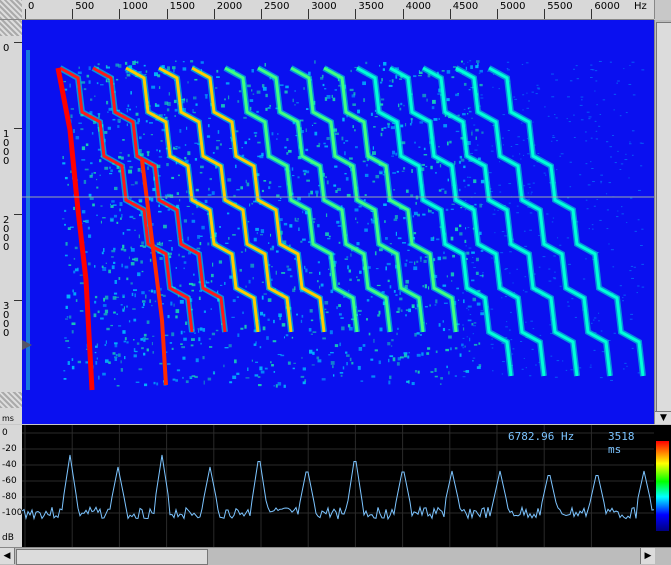  What do you see at coordinates (647, 556) in the screenshot?
I see `right-arrow-icon: ▶` at bounding box center [647, 556].